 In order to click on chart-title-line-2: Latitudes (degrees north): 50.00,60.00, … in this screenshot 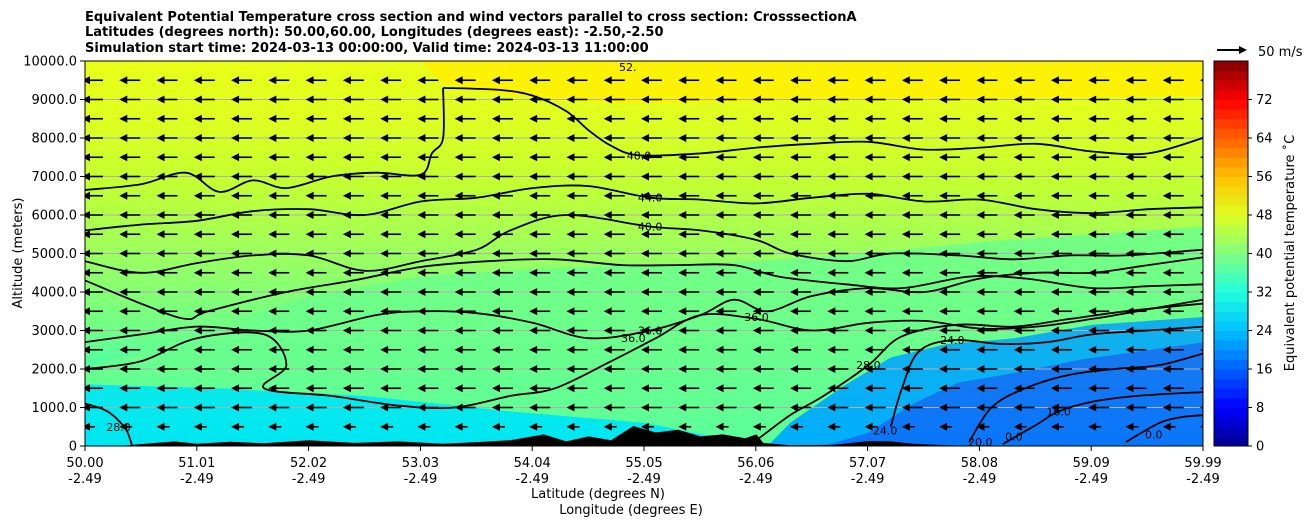, I will do `click(374, 32)`.